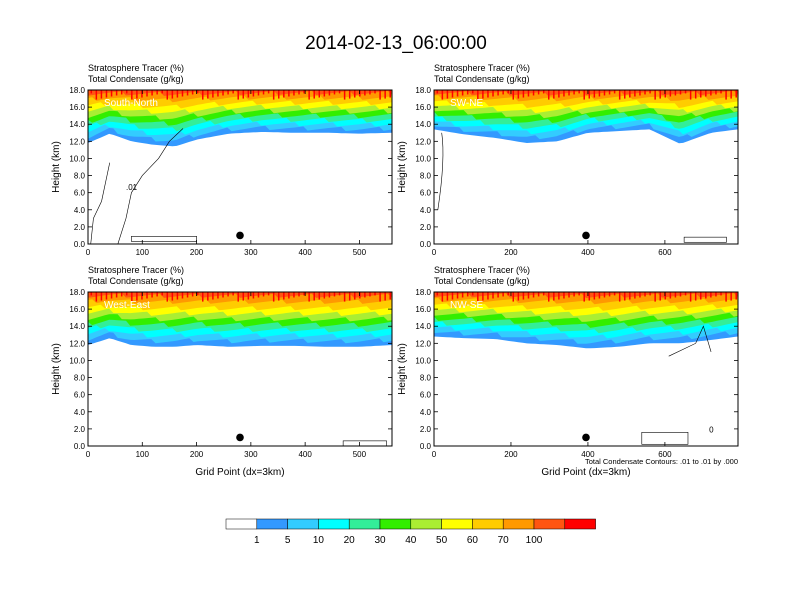 The width and height of the screenshot is (792, 612). I want to click on y-tick-label: 6.0, so click(426, 395).